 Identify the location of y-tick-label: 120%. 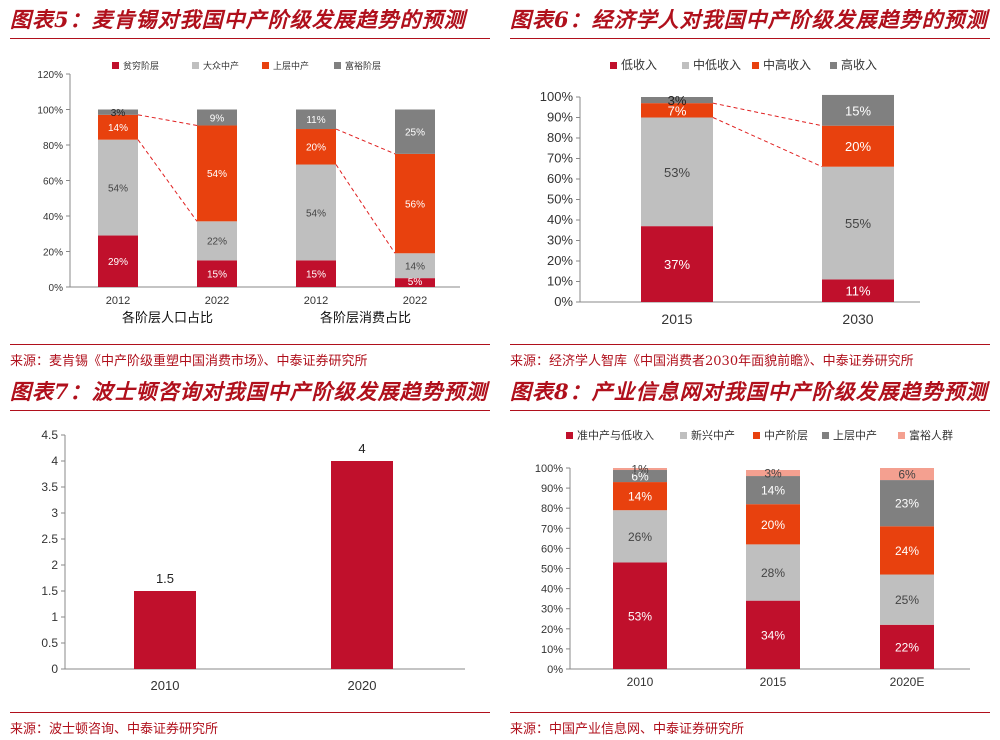
(50, 75).